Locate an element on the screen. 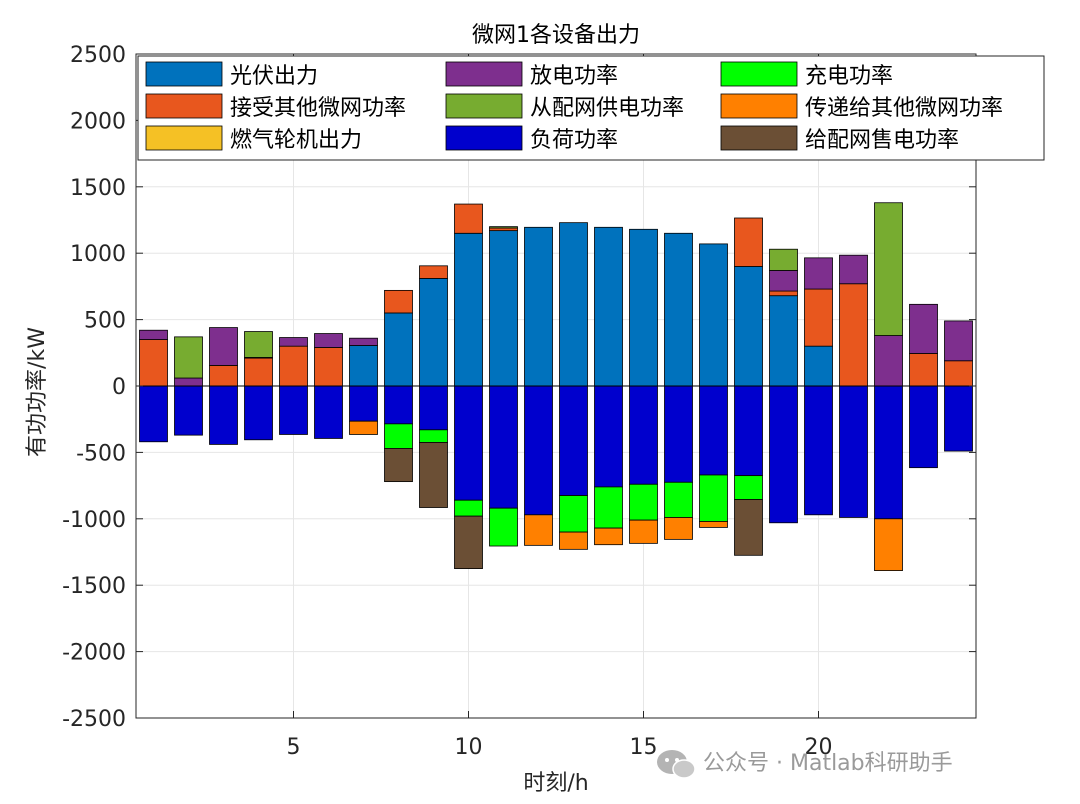 This screenshot has width=1080, height=804. legend-box is located at coordinates (591, 108).